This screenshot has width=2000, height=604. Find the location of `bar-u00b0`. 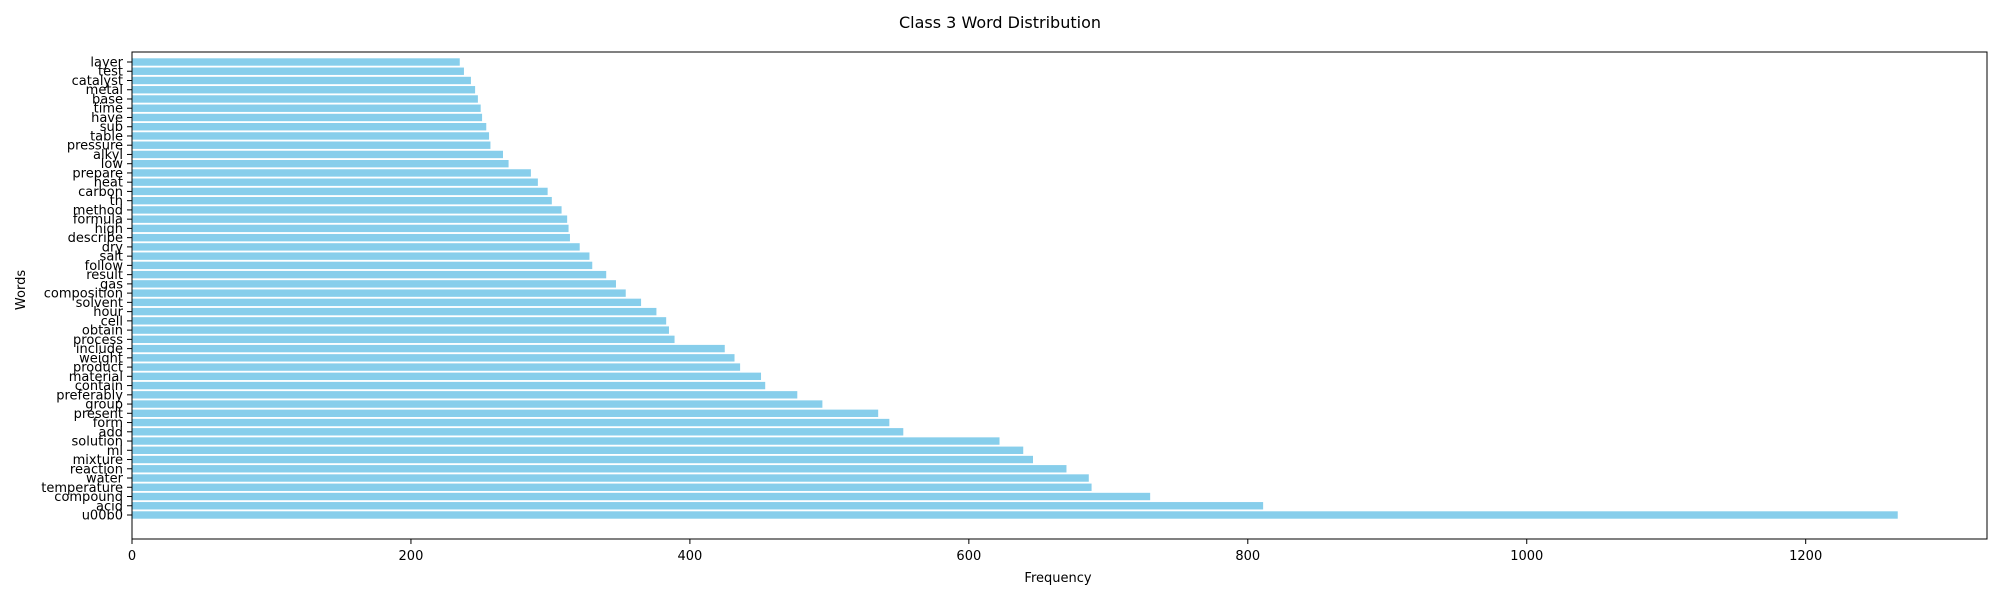

bar-u00b0 is located at coordinates (1015, 515).